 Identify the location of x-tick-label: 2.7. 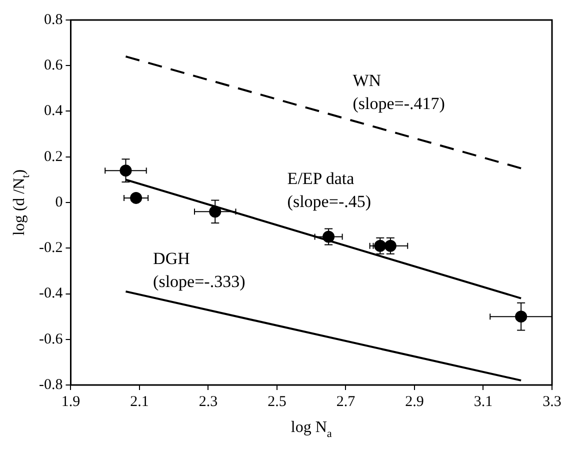
(346, 402).